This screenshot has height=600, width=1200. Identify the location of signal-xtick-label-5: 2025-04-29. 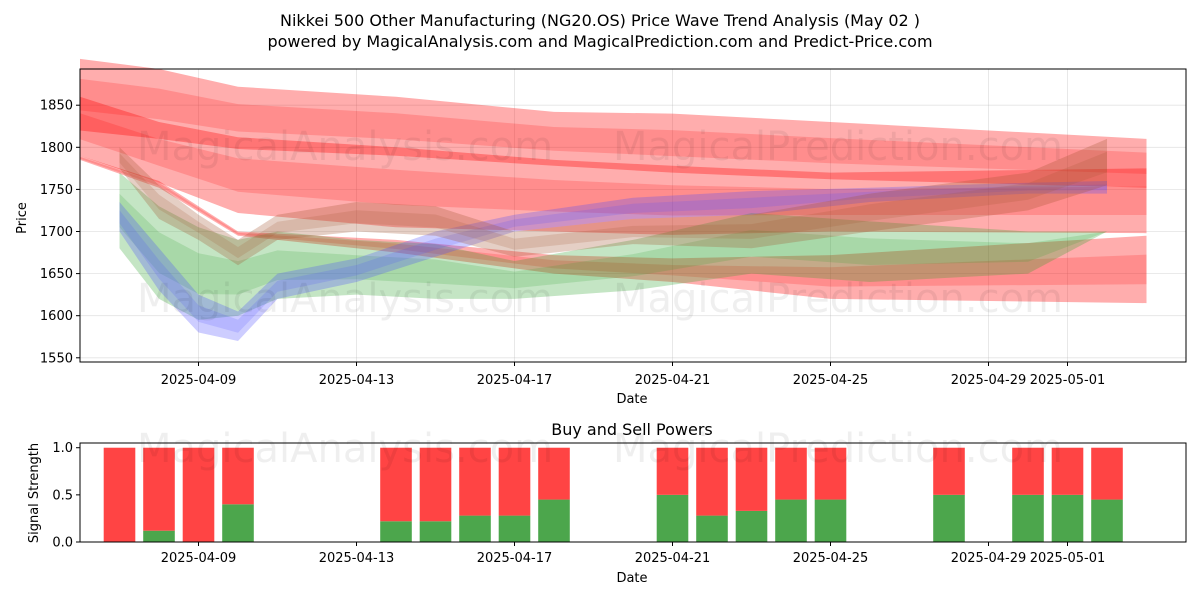
(989, 558).